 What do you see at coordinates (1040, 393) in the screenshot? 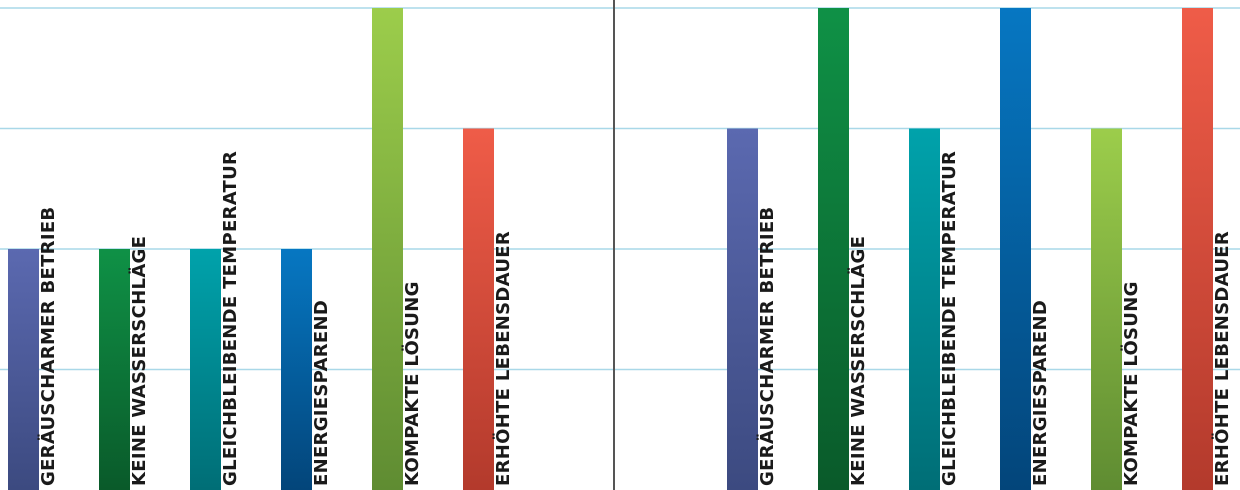
I see `bar-label-1-3: ENERGIESPAREND` at bounding box center [1040, 393].